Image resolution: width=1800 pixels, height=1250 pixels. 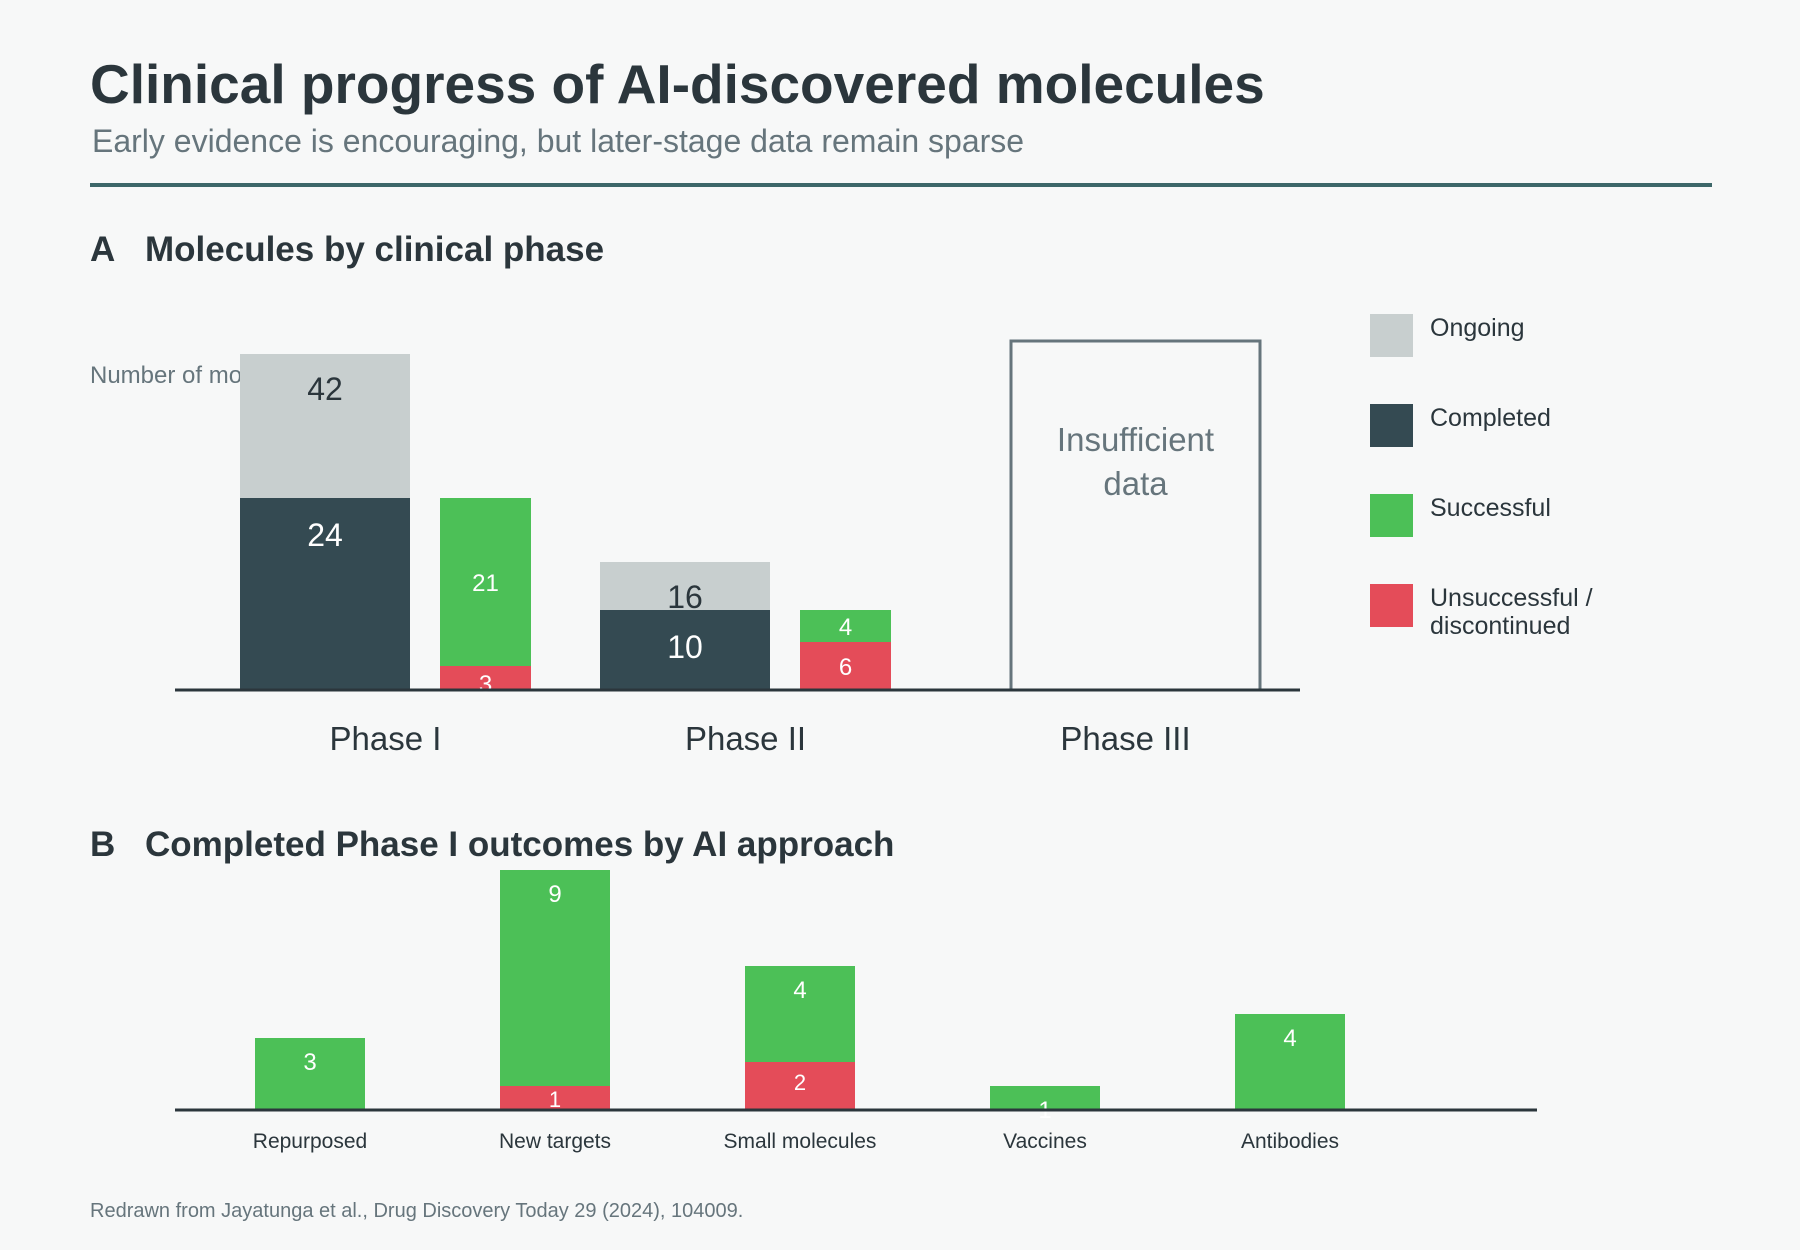 I want to click on bar-unsuccessful-small-molecules, so click(x=800, y=1086).